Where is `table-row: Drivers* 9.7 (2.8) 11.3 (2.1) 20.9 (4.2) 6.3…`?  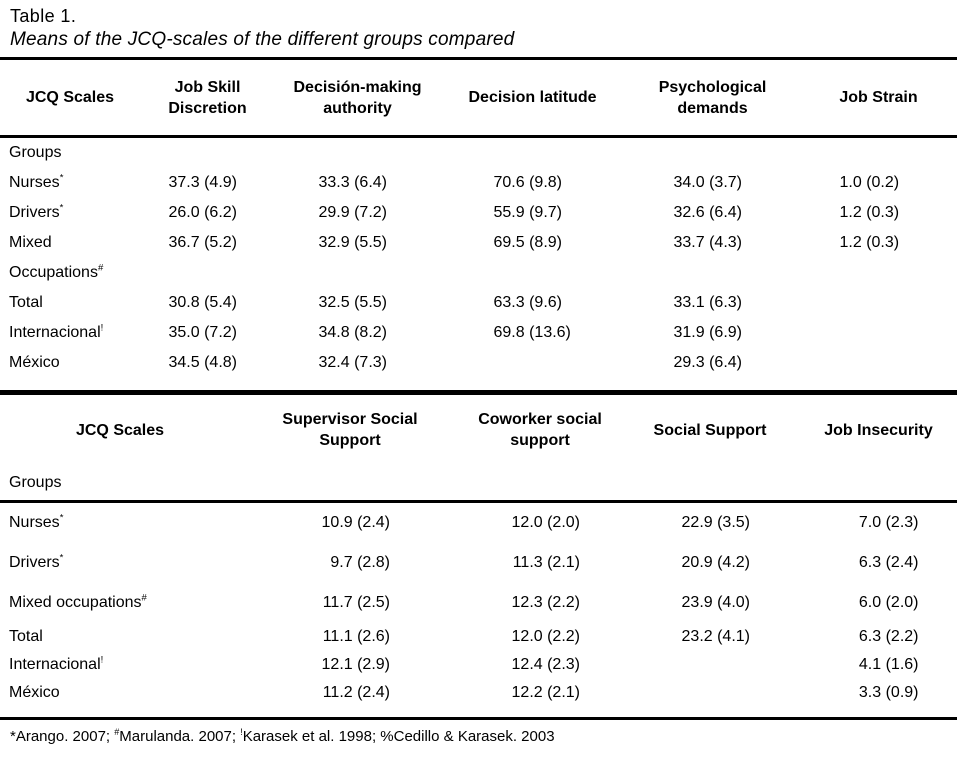 table-row: Drivers* 9.7 (2.8) 11.3 (2.1) 20.9 (4.2) 6.3… is located at coordinates (478, 563).